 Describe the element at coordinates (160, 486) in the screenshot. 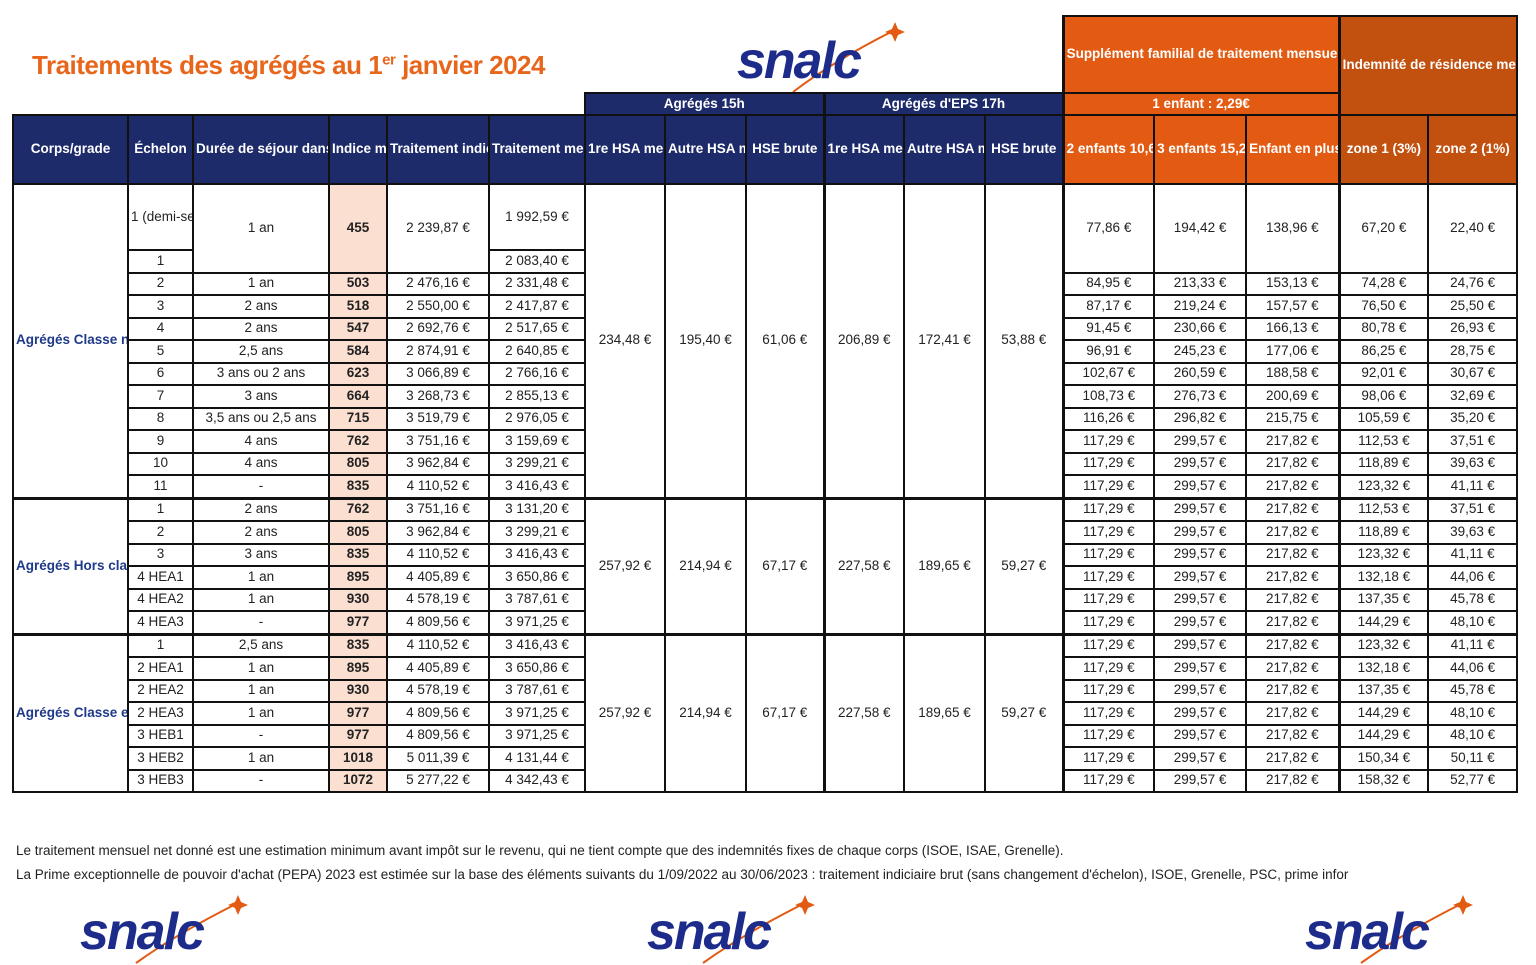

I see `echelon-cell: 11` at that location.